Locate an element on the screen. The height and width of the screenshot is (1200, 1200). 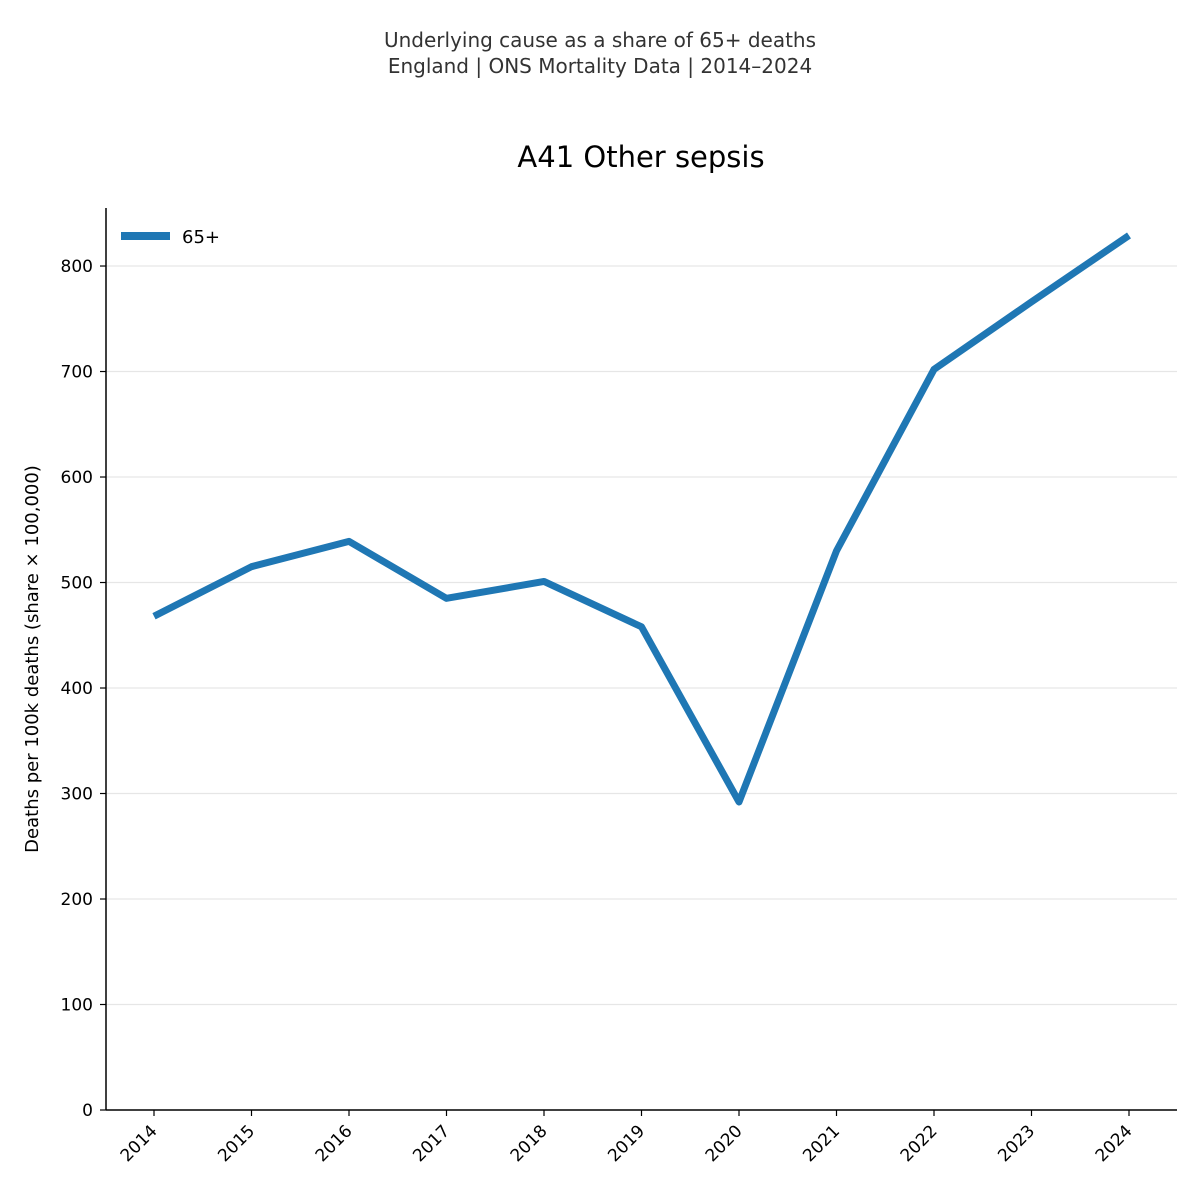
suptitle-line-2: England | ONS Mortality Data | 2014–2024 is located at coordinates (600, 66).